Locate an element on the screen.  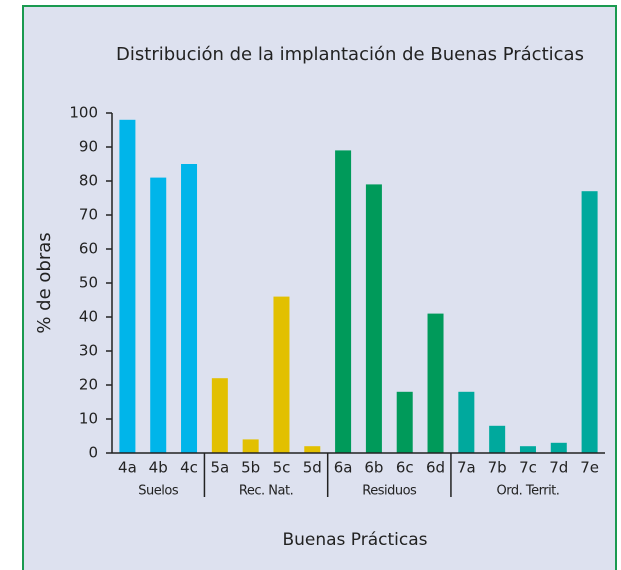
x-tick-label: 7b is located at coordinates (497, 468).